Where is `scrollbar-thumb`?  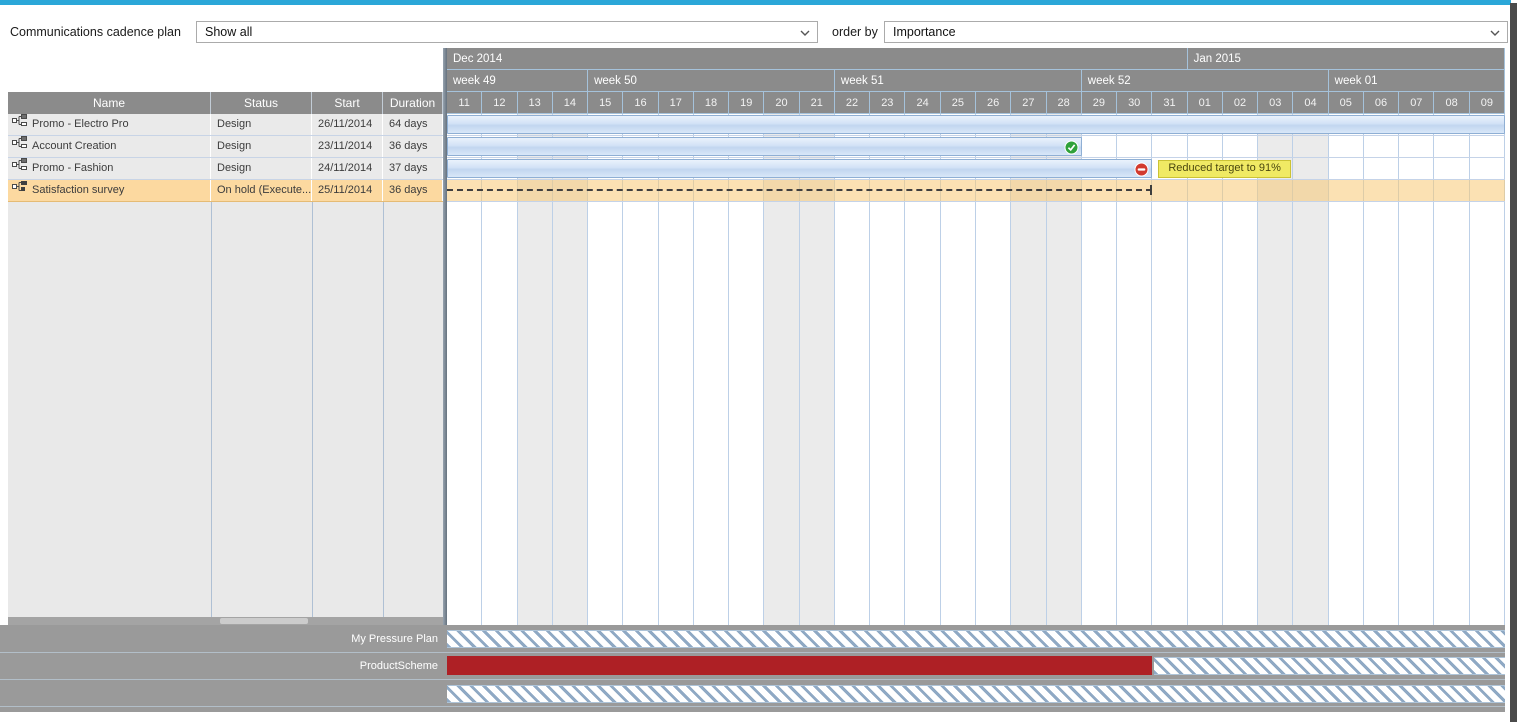
scrollbar-thumb is located at coordinates (264, 621).